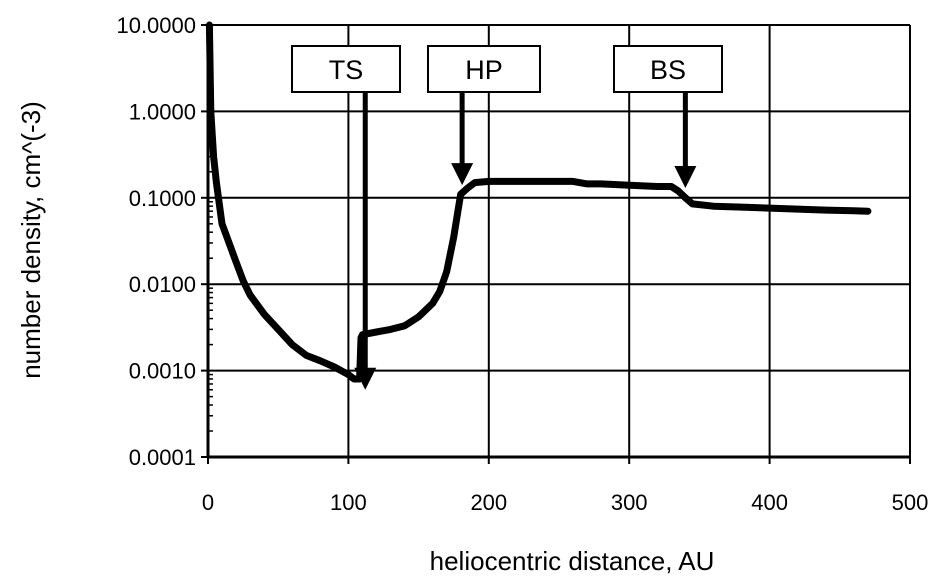 This screenshot has height=576, width=940. What do you see at coordinates (208, 502) in the screenshot?
I see `x-tick-label: 0` at bounding box center [208, 502].